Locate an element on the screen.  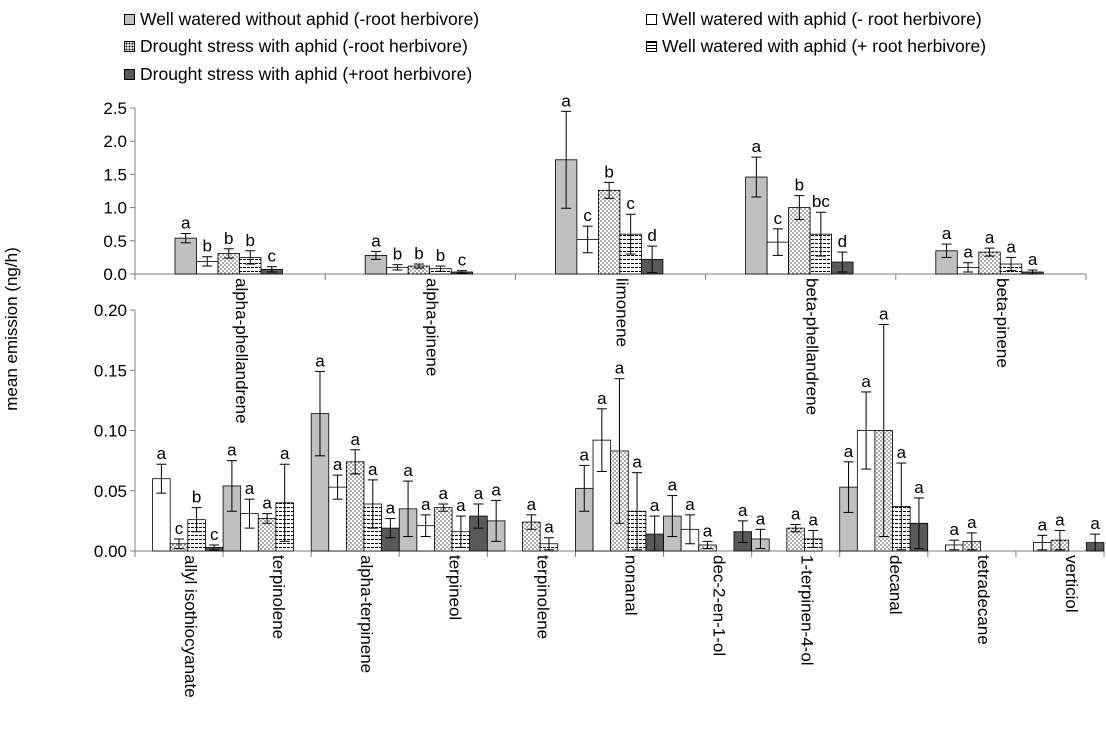
y-tick-label: 2.5 is located at coordinates (115, 108).